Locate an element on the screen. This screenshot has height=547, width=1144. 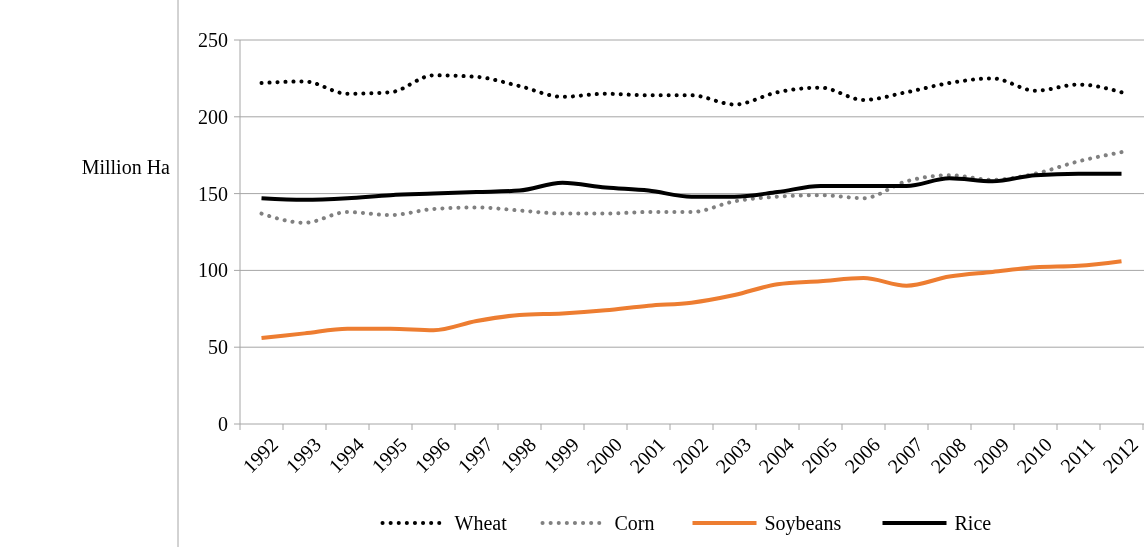
y-tick-label: 250 is located at coordinates (213, 40).